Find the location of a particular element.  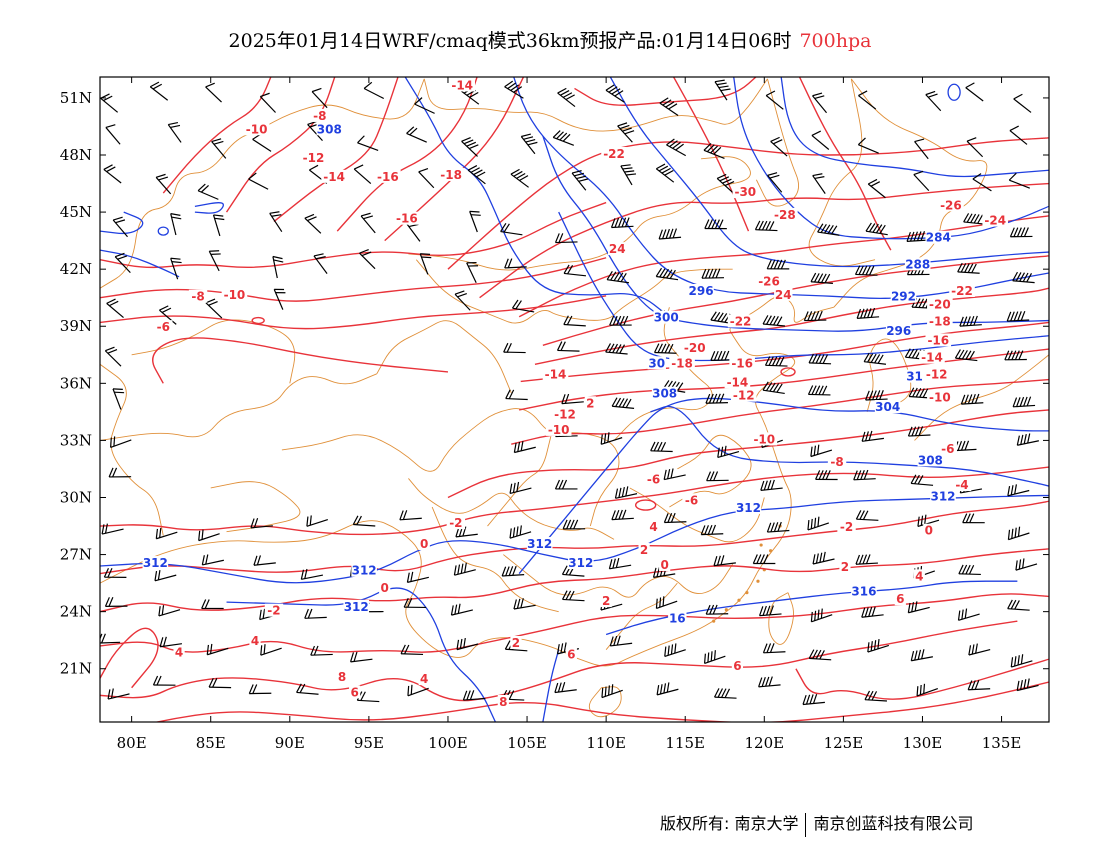

height-label: 296 is located at coordinates (898, 331).